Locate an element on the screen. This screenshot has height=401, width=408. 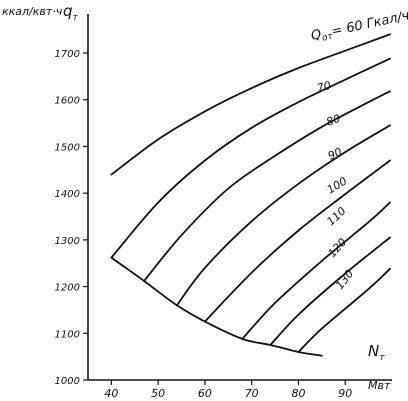
y-axis-unit-label: ккал/квт·ч is located at coordinates (32, 11).